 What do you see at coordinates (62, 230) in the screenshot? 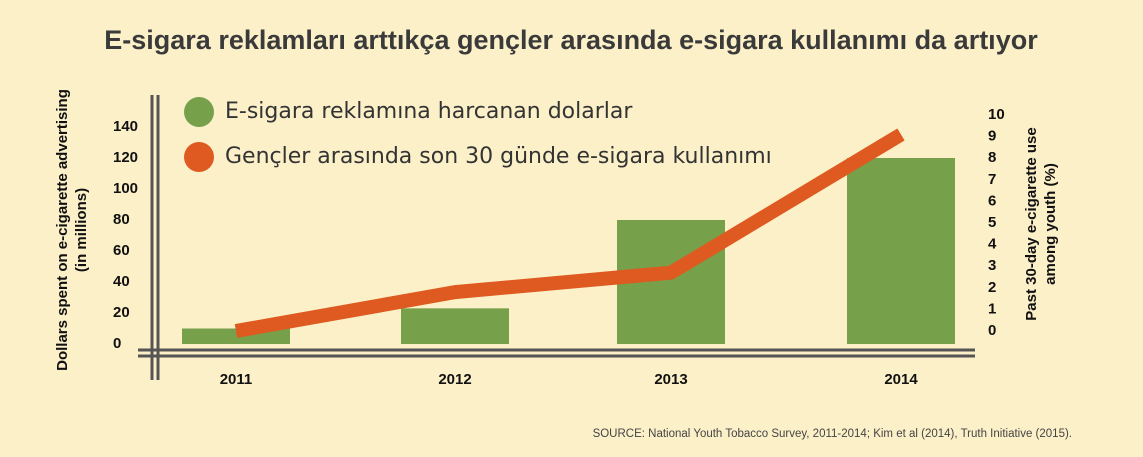
I see `y-axis-label: Dollars spent on e-cigarette advertising` at bounding box center [62, 230].